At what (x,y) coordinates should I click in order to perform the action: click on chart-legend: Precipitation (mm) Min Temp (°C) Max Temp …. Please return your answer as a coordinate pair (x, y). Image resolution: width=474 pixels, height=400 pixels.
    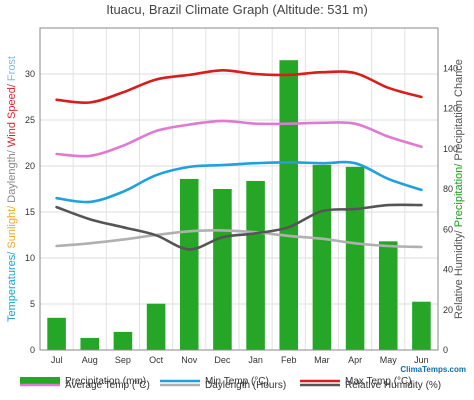
    Looking at the image, I should click on (230, 383).